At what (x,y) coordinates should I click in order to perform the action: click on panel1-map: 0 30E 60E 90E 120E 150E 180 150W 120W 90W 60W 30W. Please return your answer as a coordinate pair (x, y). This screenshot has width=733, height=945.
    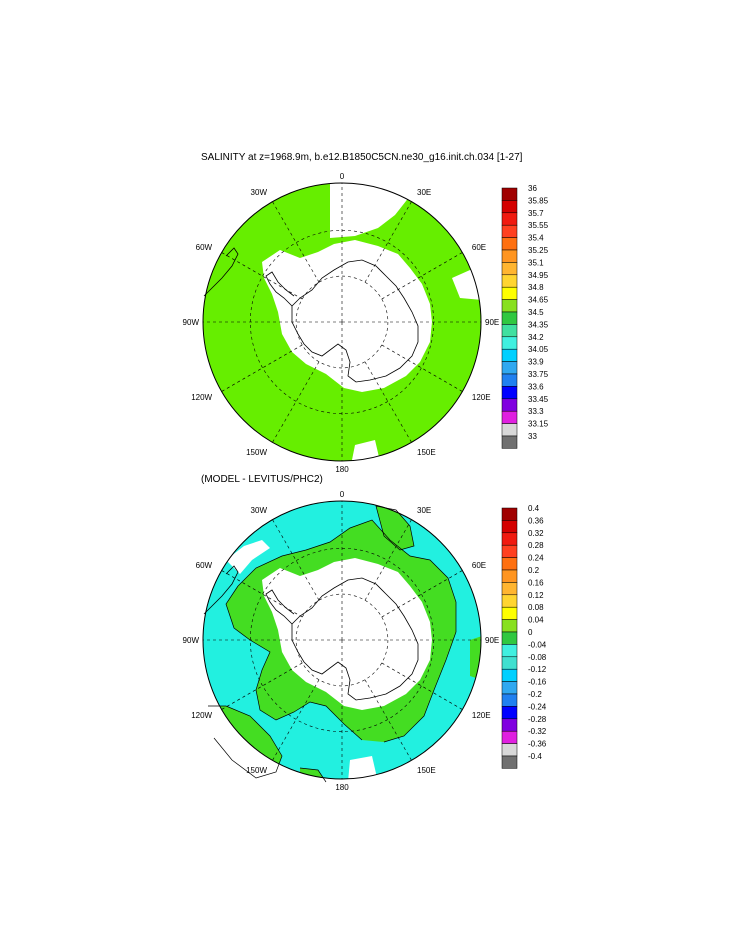
    Looking at the image, I should click on (341, 323).